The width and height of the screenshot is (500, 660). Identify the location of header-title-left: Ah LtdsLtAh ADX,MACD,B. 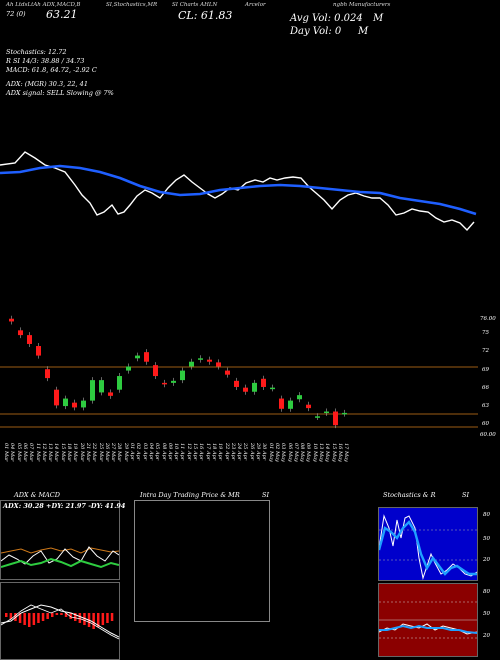
(43, 5).